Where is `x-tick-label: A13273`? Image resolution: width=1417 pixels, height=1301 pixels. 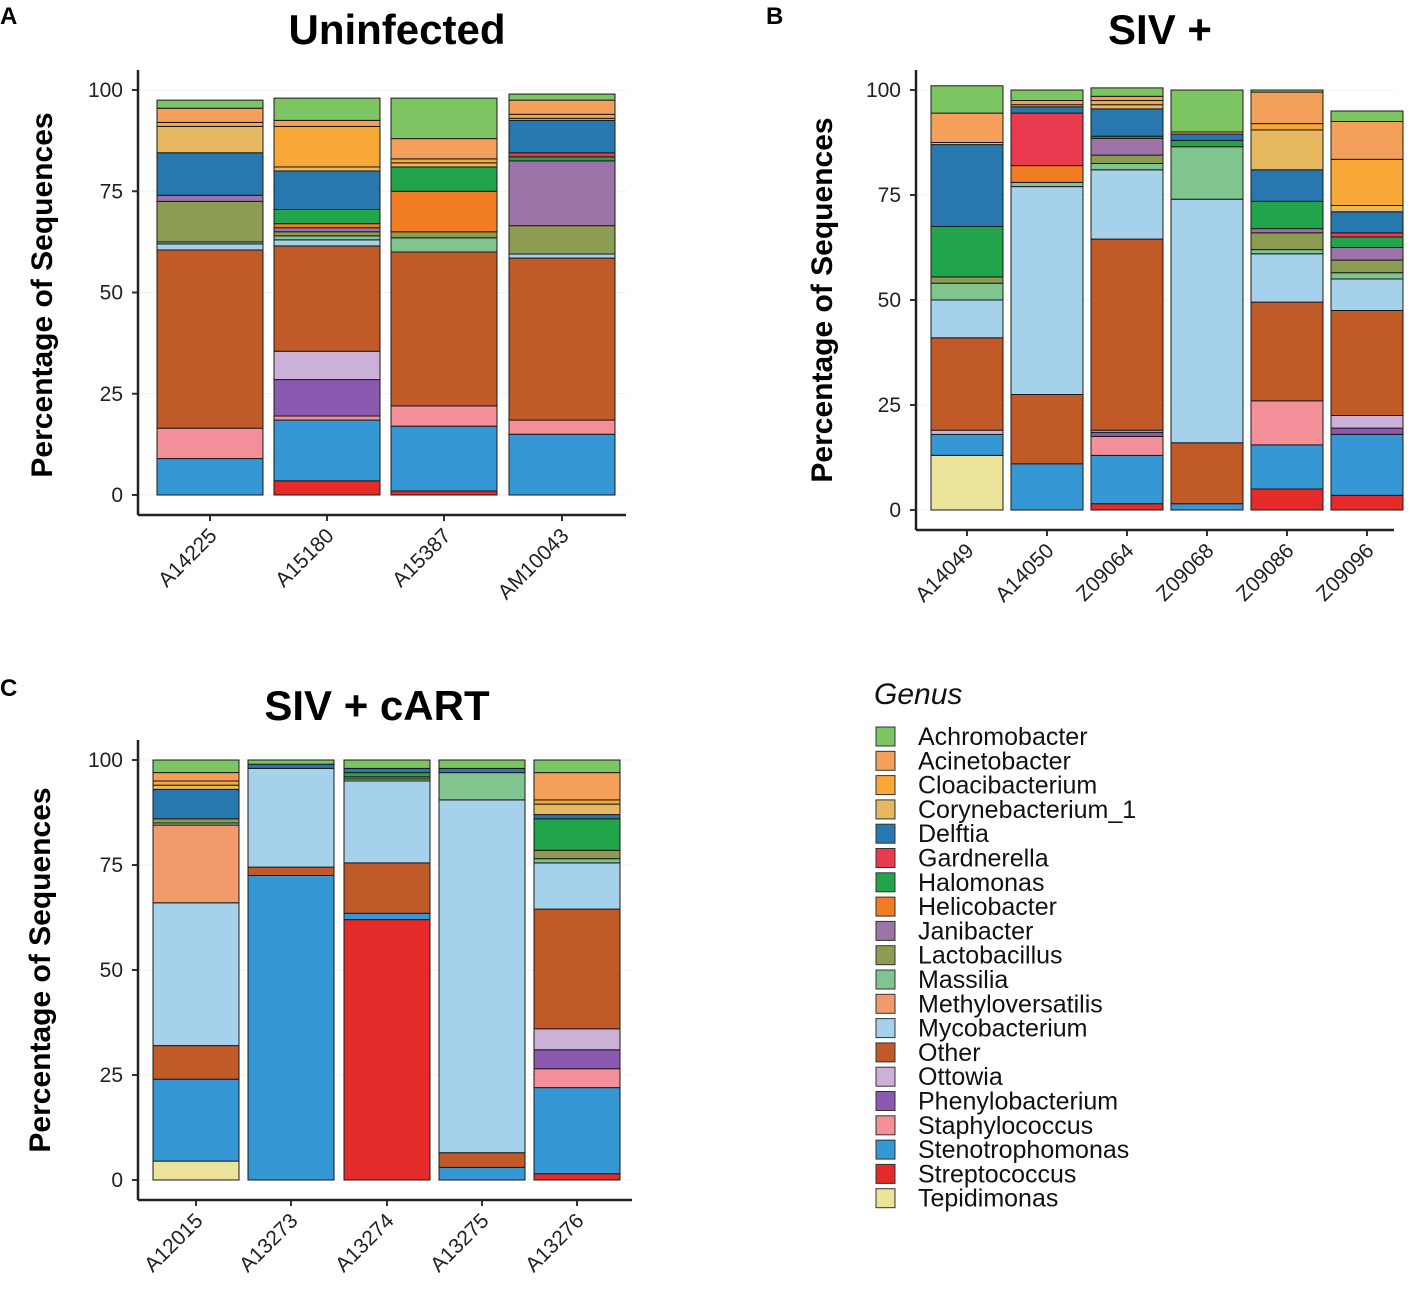
x-tick-label: A13273 is located at coordinates (268, 1242).